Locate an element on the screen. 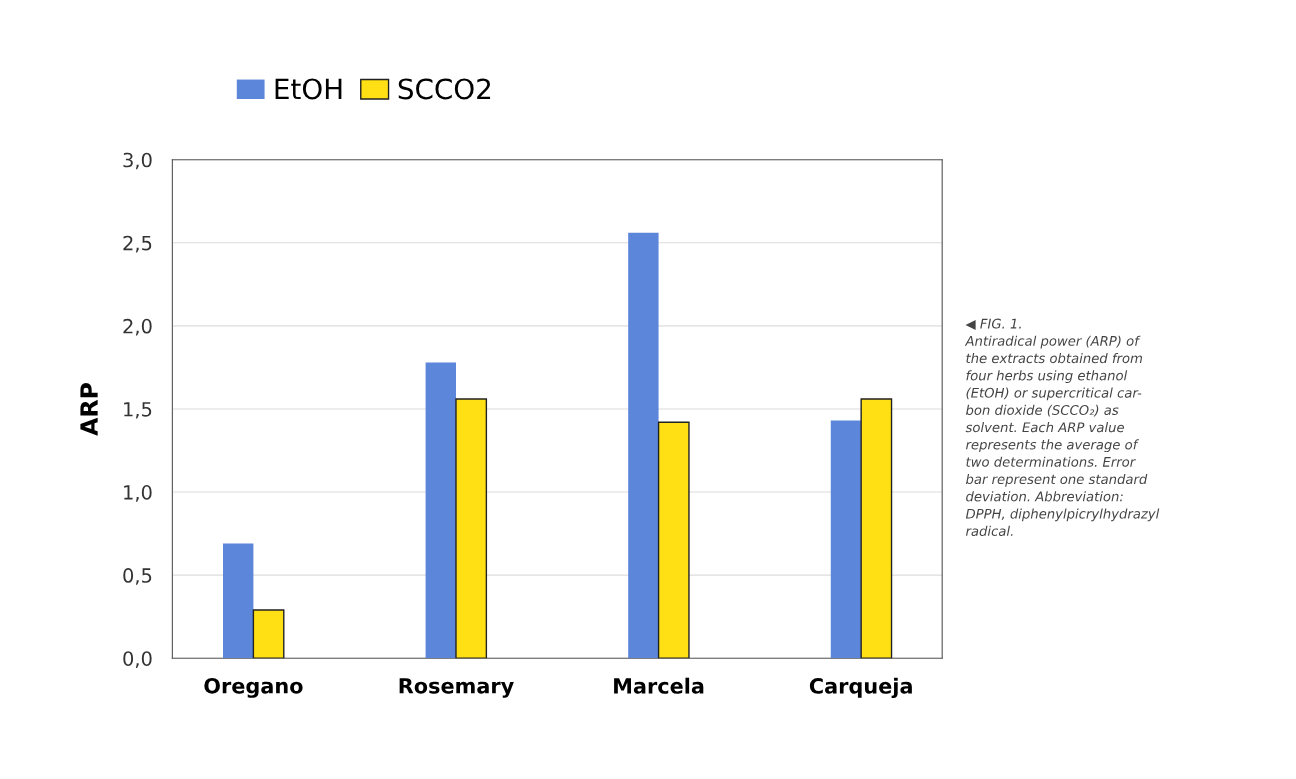 This screenshot has height=779, width=1296. x-tick-label: Marcela is located at coordinates (659, 685).